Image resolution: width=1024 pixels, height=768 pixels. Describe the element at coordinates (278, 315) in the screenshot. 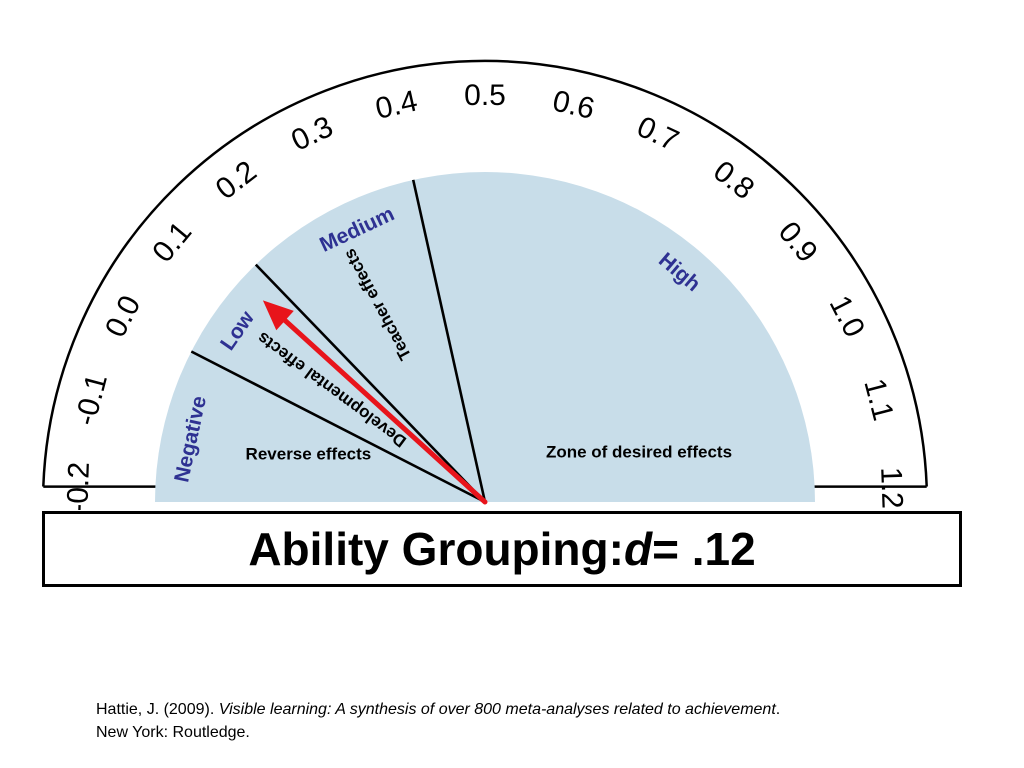

I see `needle-head` at that location.